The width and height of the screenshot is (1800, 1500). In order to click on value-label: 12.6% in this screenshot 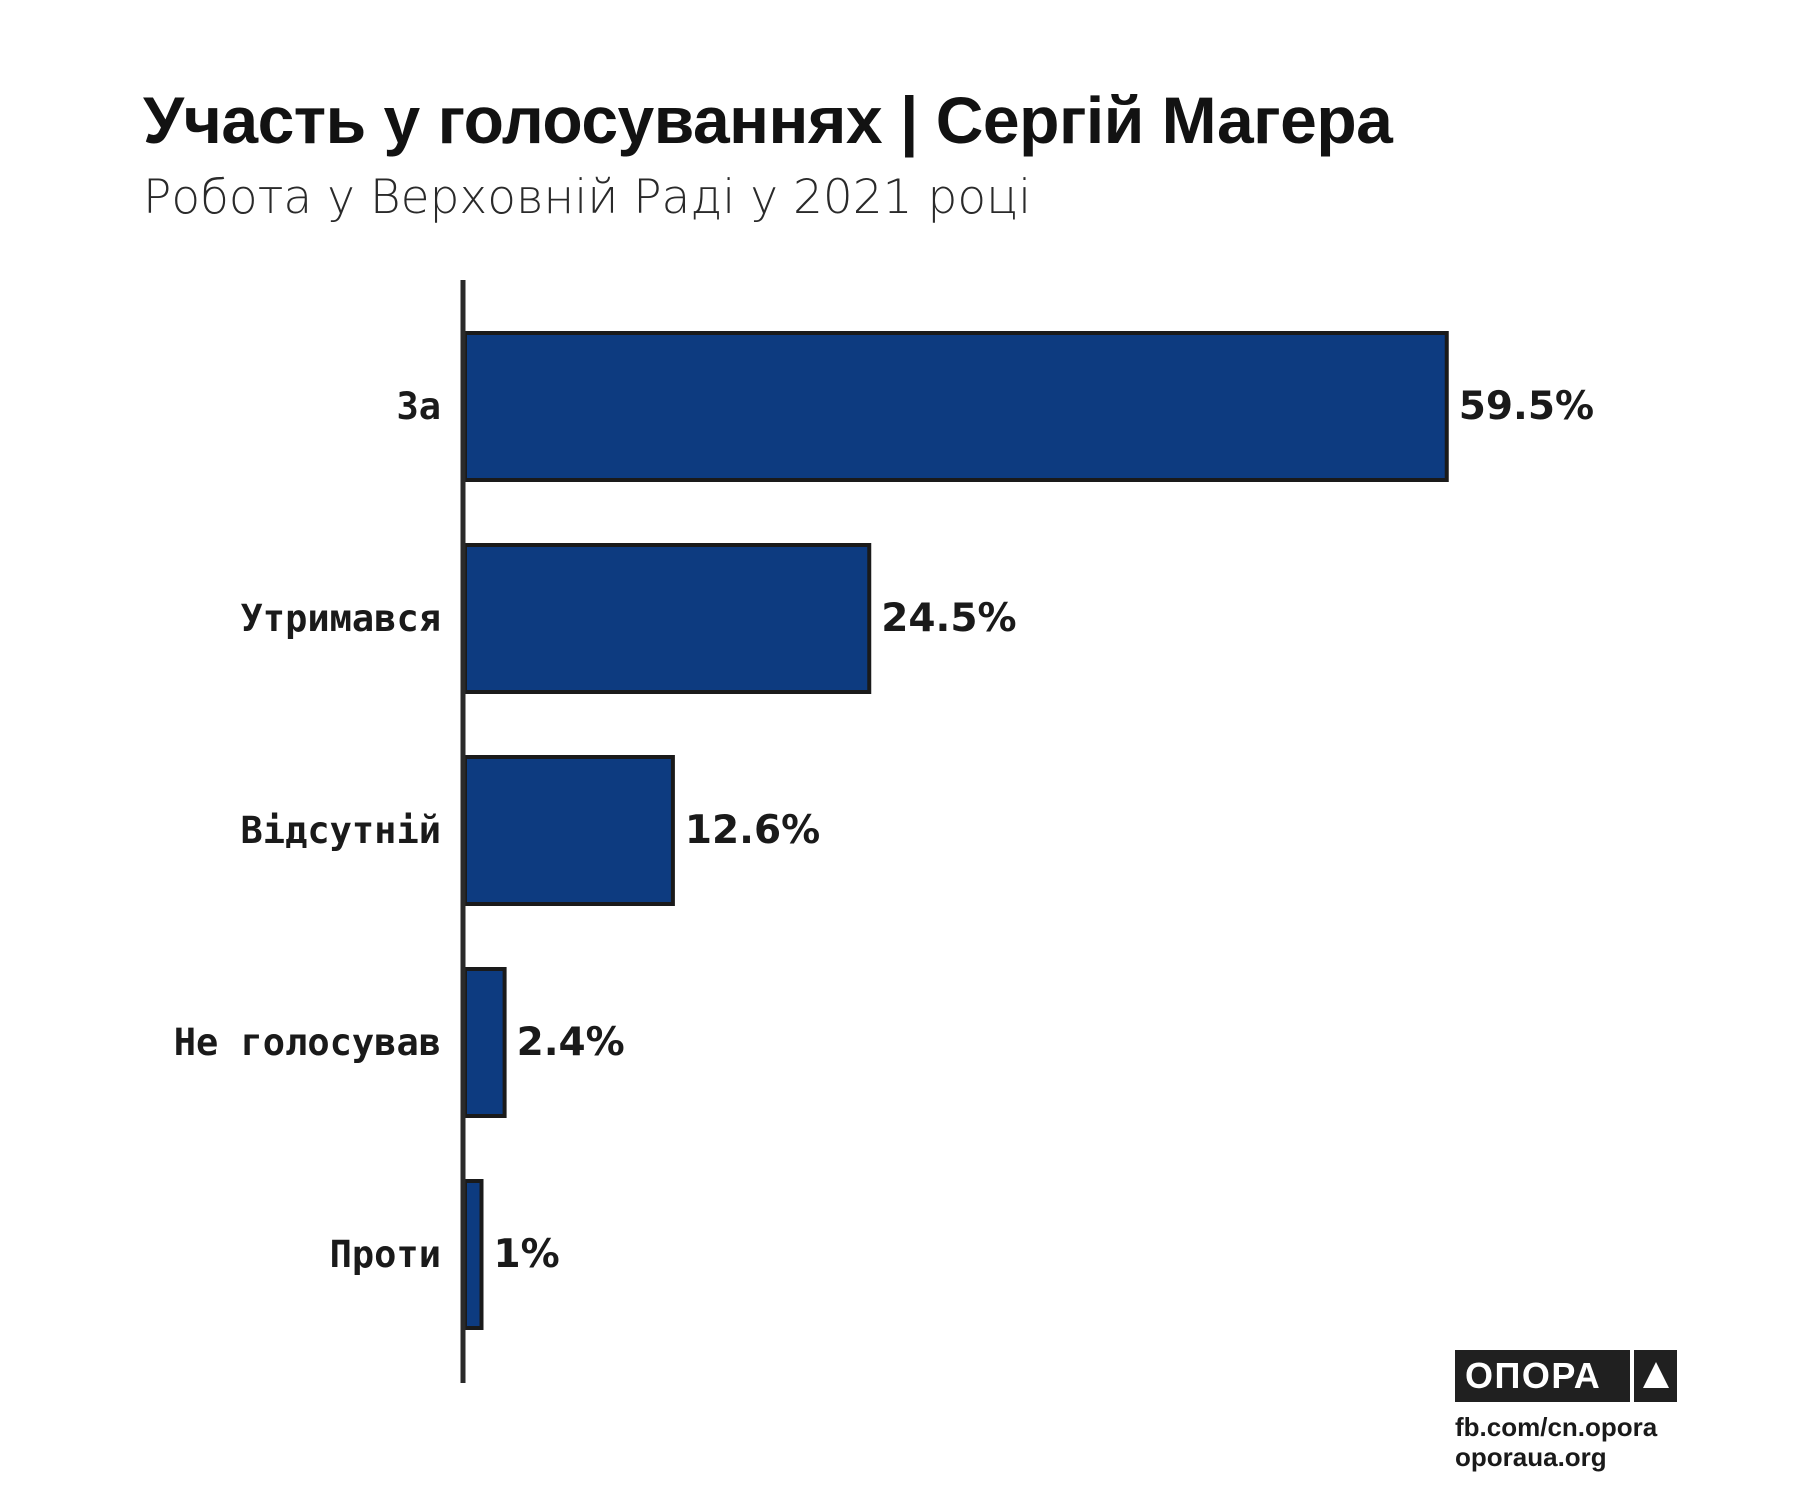, I will do `click(752, 830)`.